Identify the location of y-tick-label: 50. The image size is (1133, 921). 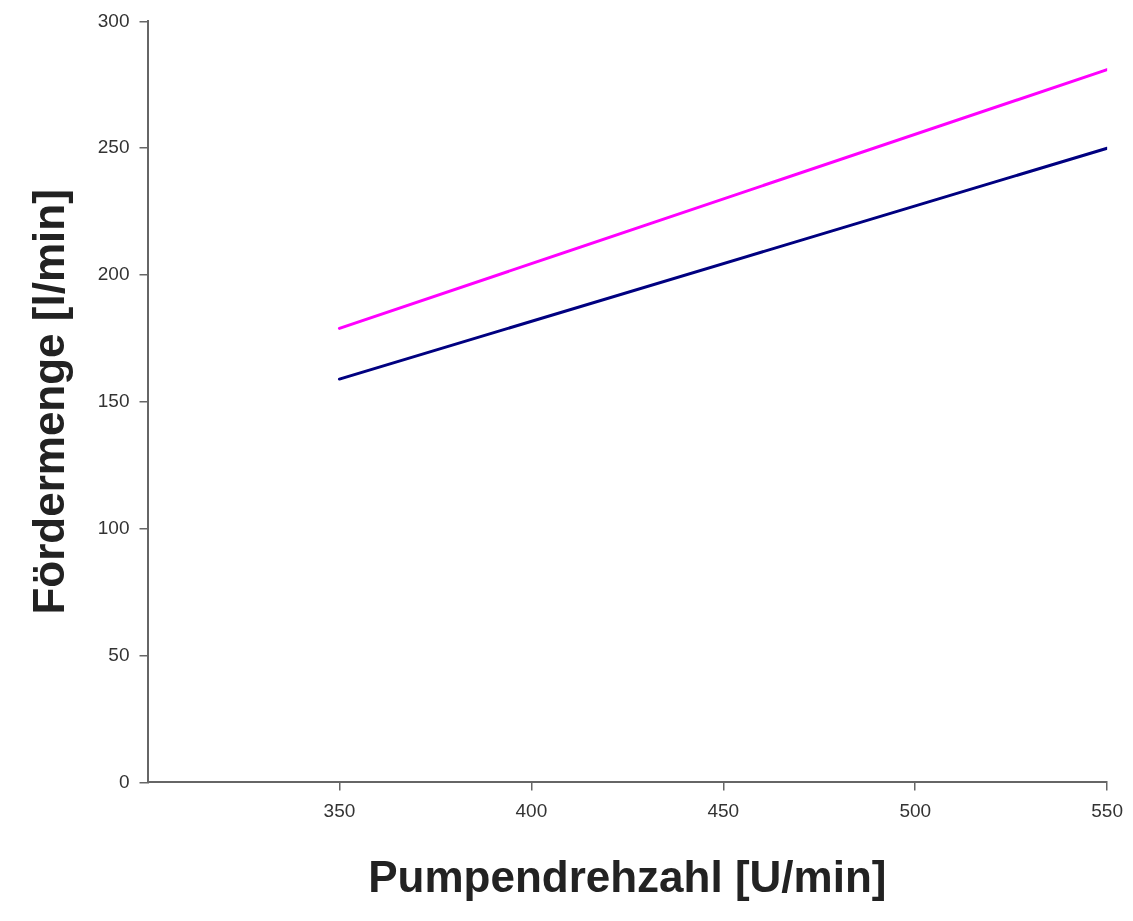
(119, 654).